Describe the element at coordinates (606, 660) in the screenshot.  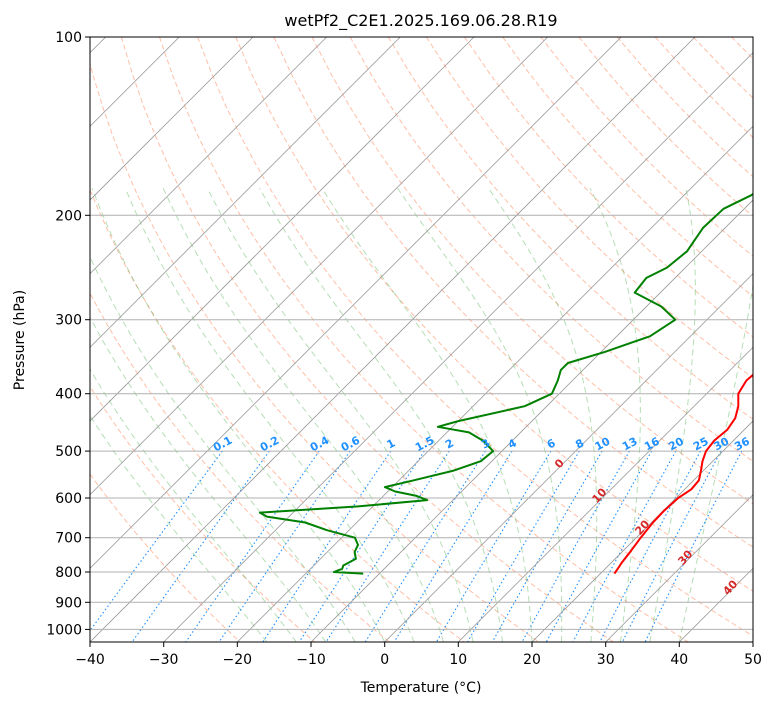
I see `x-tick-label: 30` at that location.